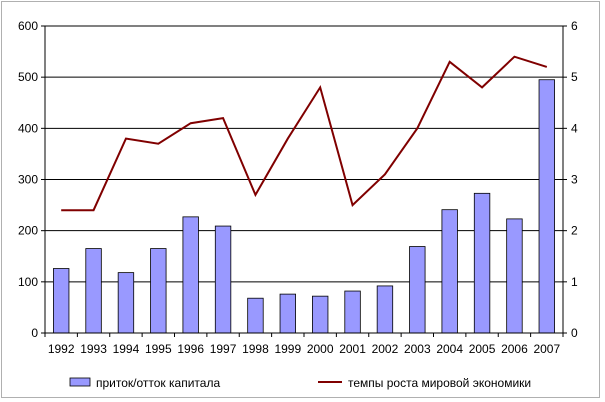  I want to click on x-tick-label: 1993, so click(93, 349).